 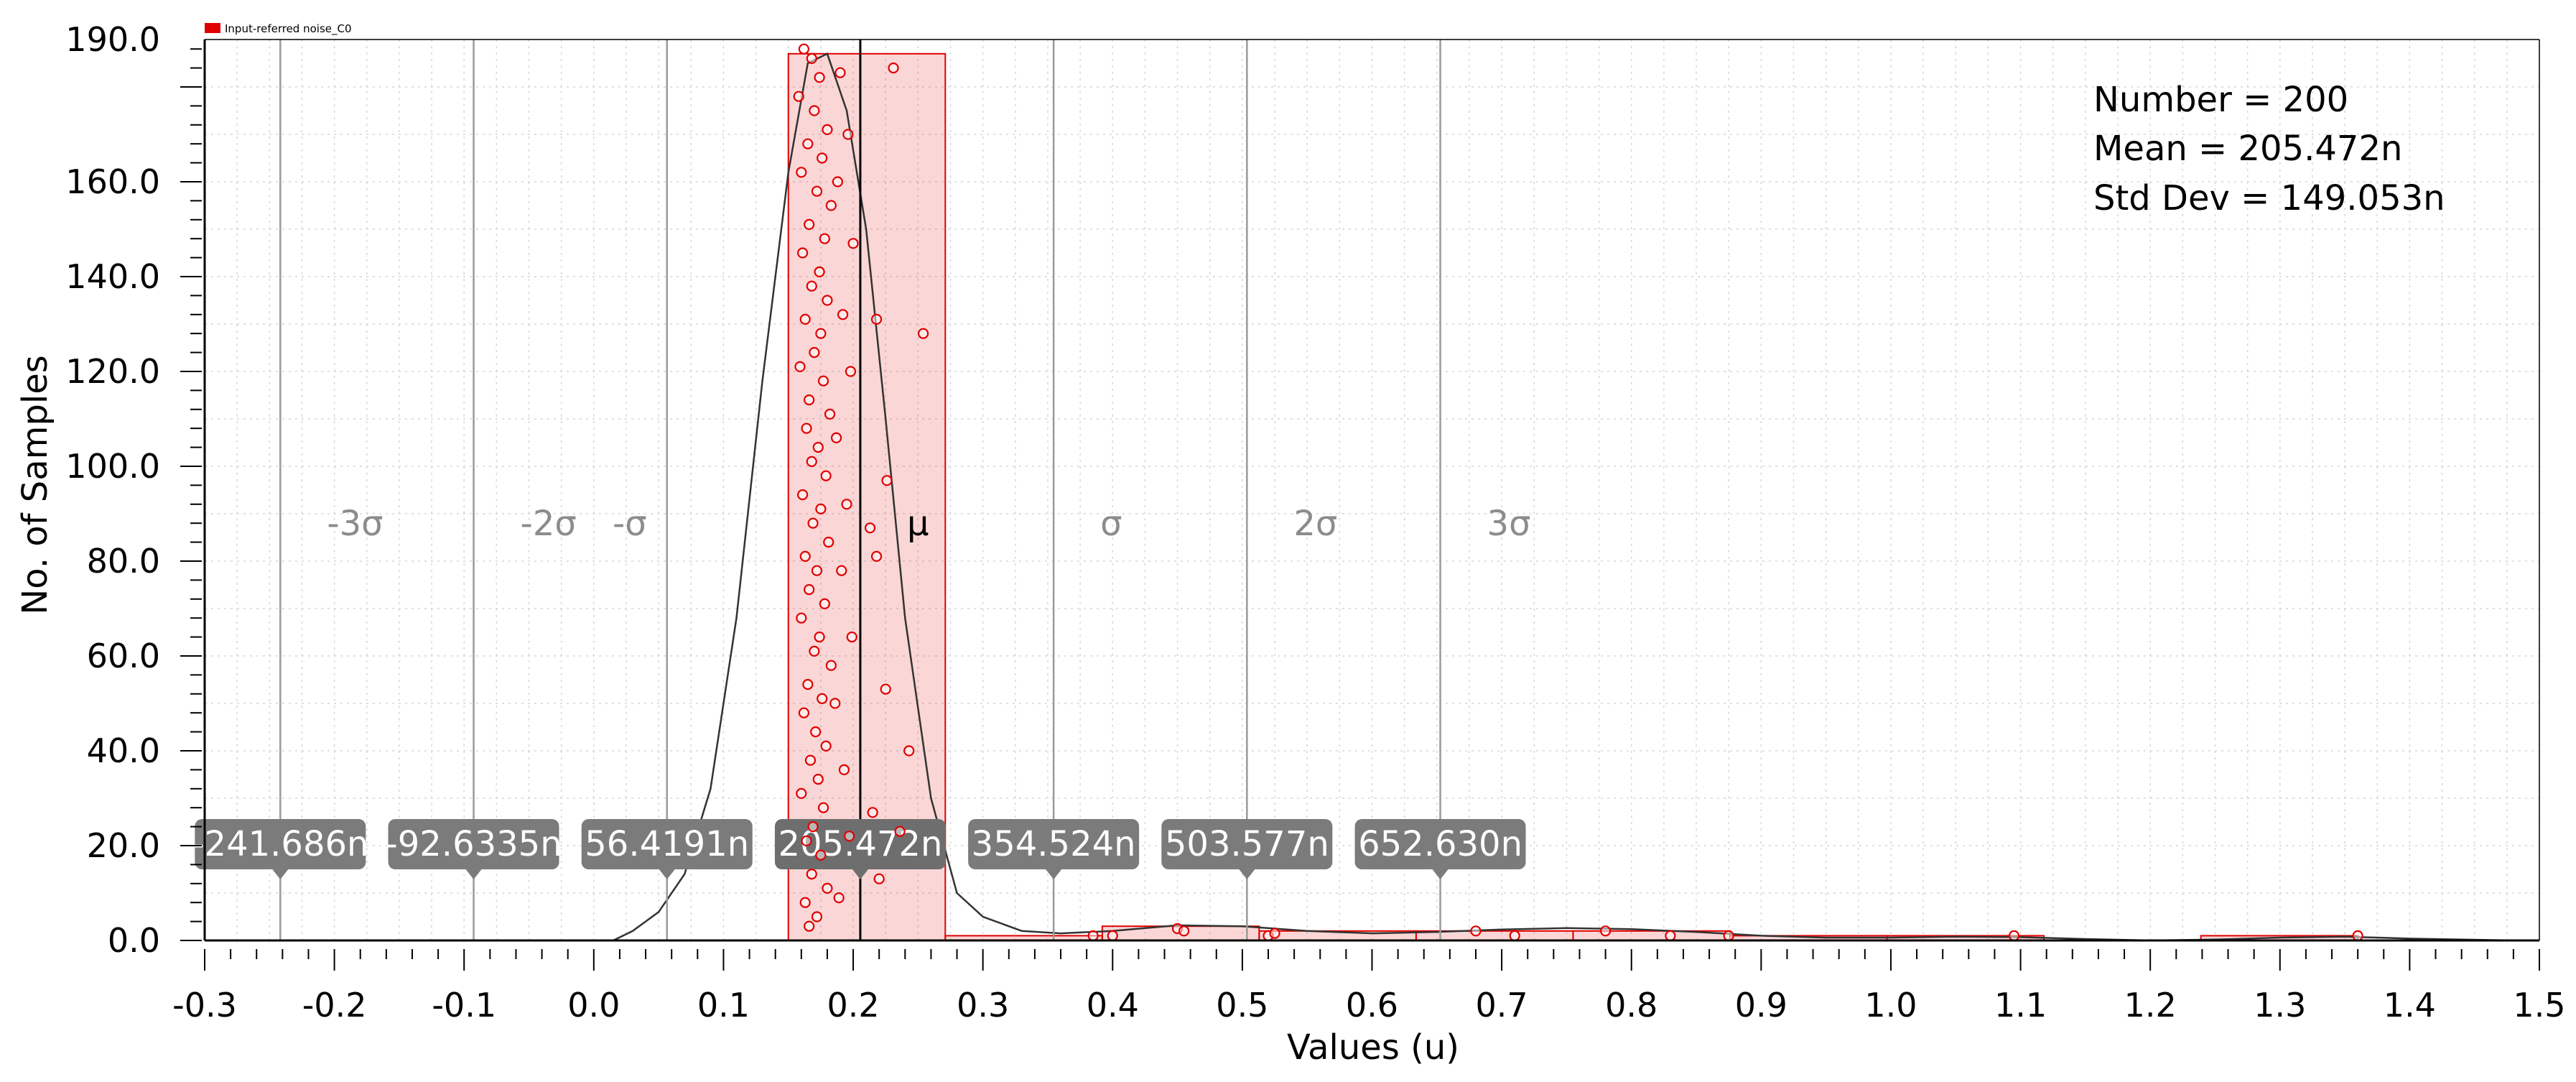 I want to click on x-tick-label: -0.3, so click(x=204, y=1006).